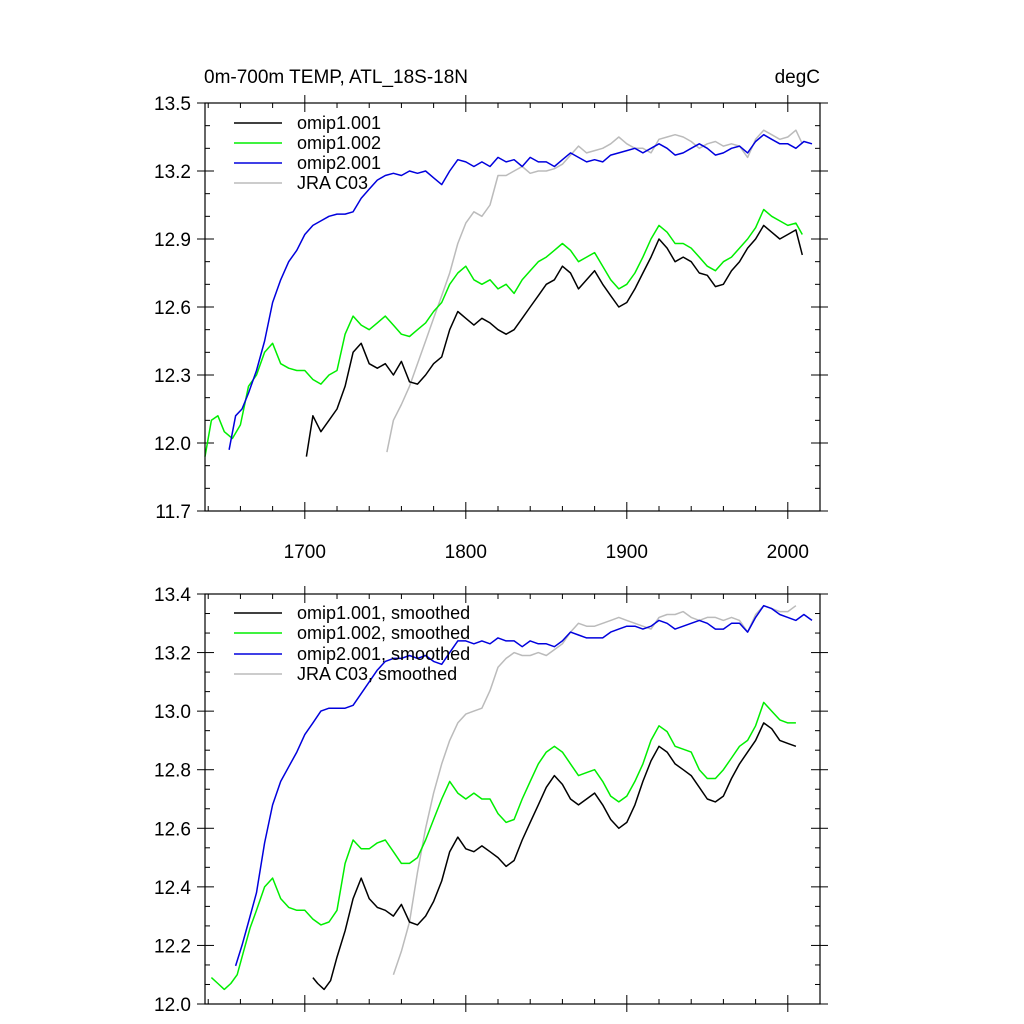 This screenshot has width=1024, height=1024. What do you see at coordinates (383, 654) in the screenshot?
I see `legend-label: omip2.001, smoothed` at bounding box center [383, 654].